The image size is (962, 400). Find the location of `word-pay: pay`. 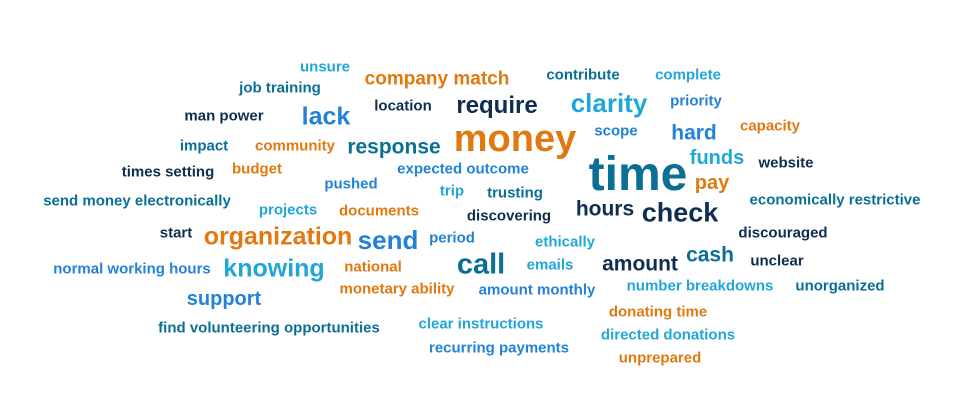

word-pay: pay is located at coordinates (712, 183).